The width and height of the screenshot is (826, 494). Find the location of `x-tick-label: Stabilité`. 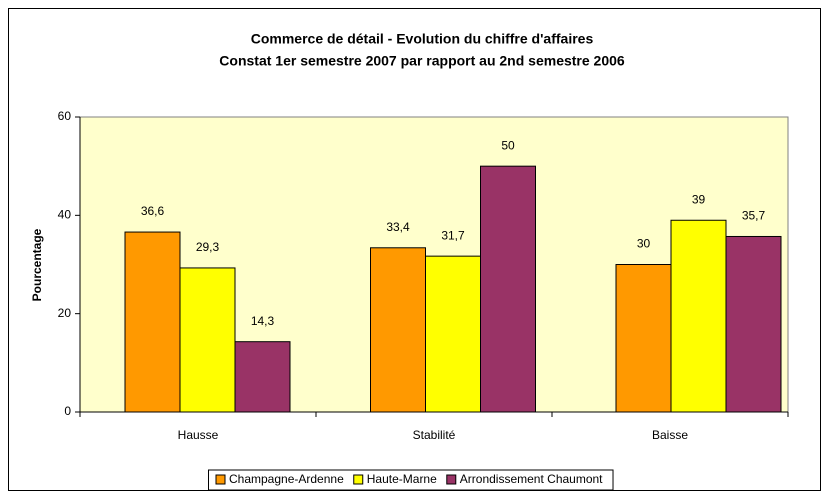

x-tick-label: Stabilité is located at coordinates (434, 435).